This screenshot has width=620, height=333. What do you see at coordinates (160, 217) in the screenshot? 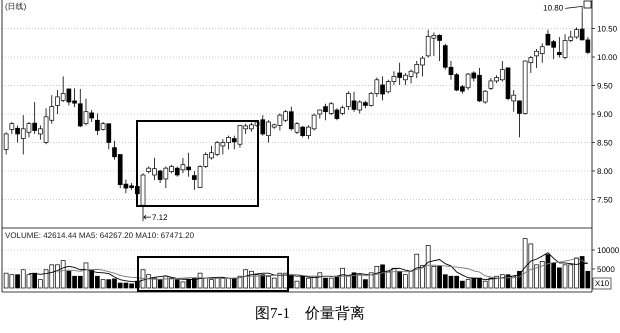
I see `annotation: 7.12` at bounding box center [160, 217].